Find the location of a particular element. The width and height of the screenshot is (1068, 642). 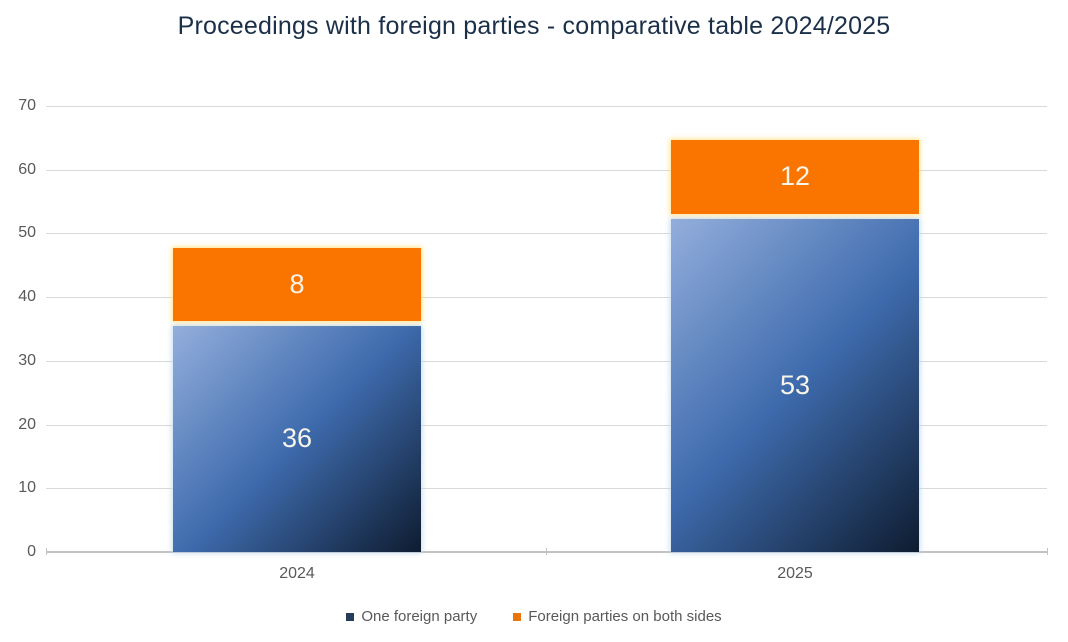

value-label-2024-foreign-parties-on-both-sides: 8 is located at coordinates (297, 284).